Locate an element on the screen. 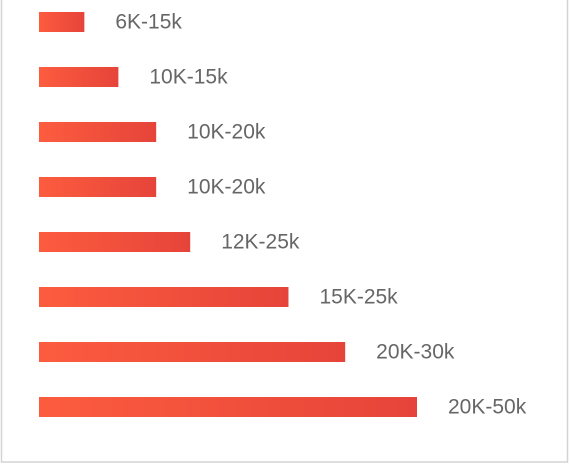  bar-label: 12K-25k is located at coordinates (260, 242).